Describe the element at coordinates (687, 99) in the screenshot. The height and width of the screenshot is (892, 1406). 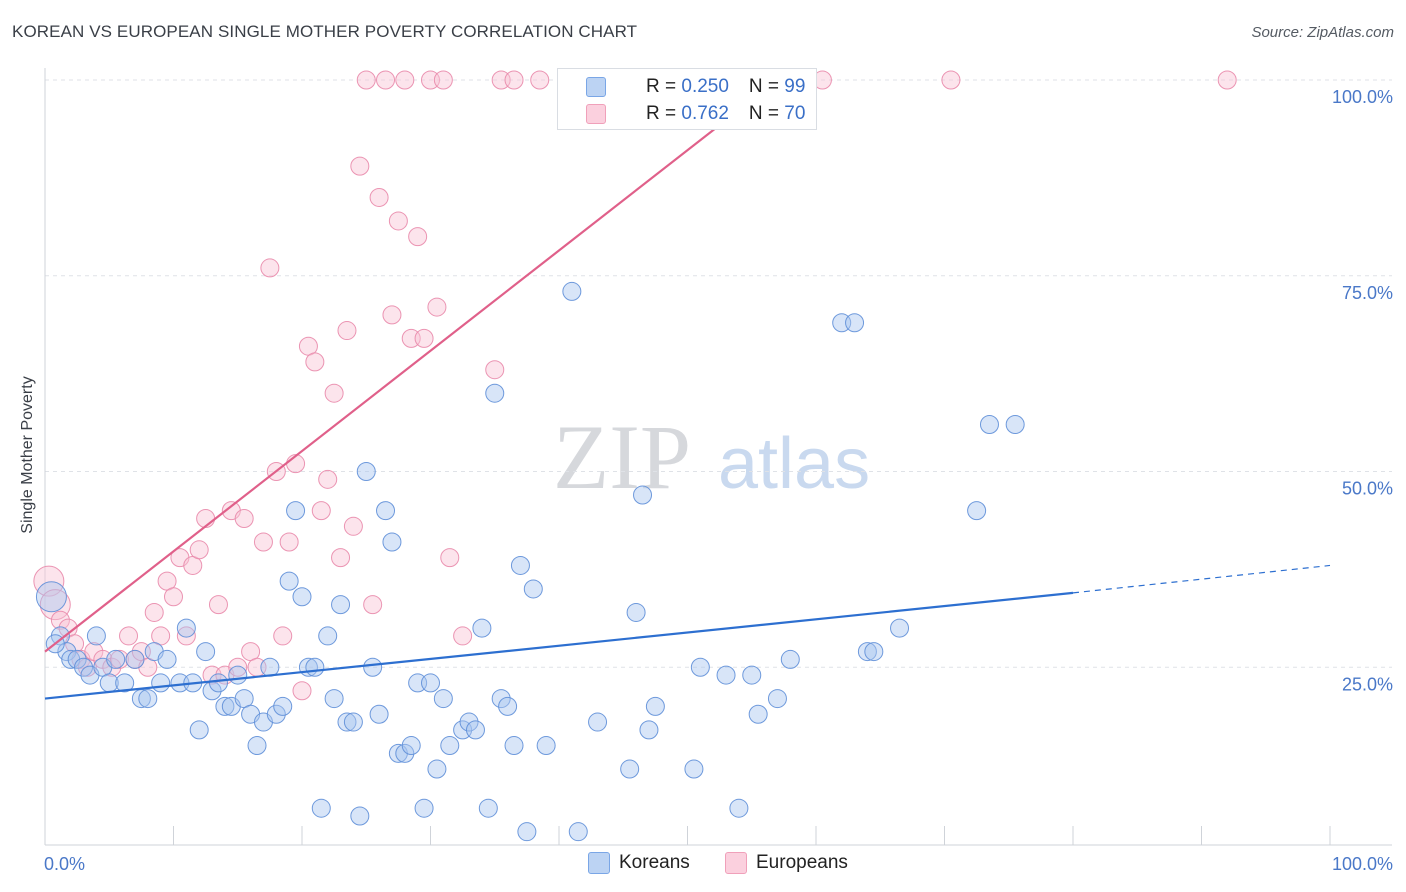
I see `legend-box: R = 0.250 N = 99 R = 0.762 N = 70` at that location.